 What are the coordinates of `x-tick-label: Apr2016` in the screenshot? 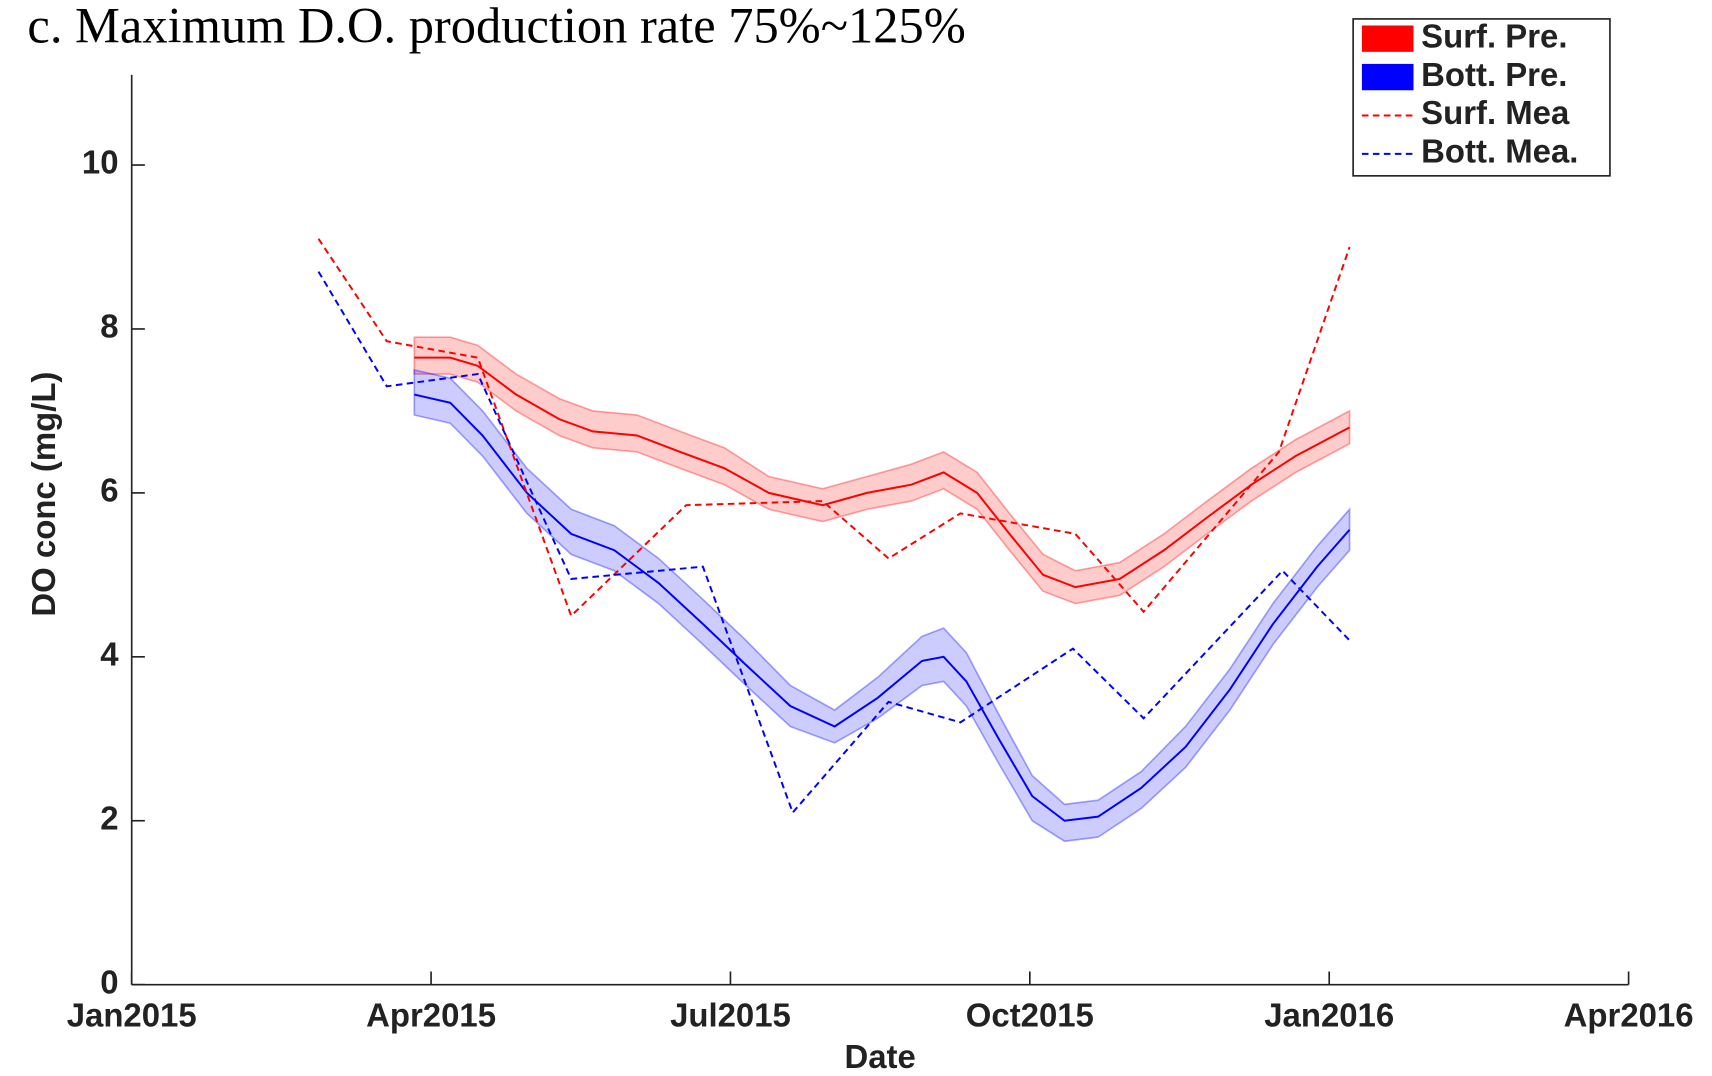 It's located at (1629, 1014).